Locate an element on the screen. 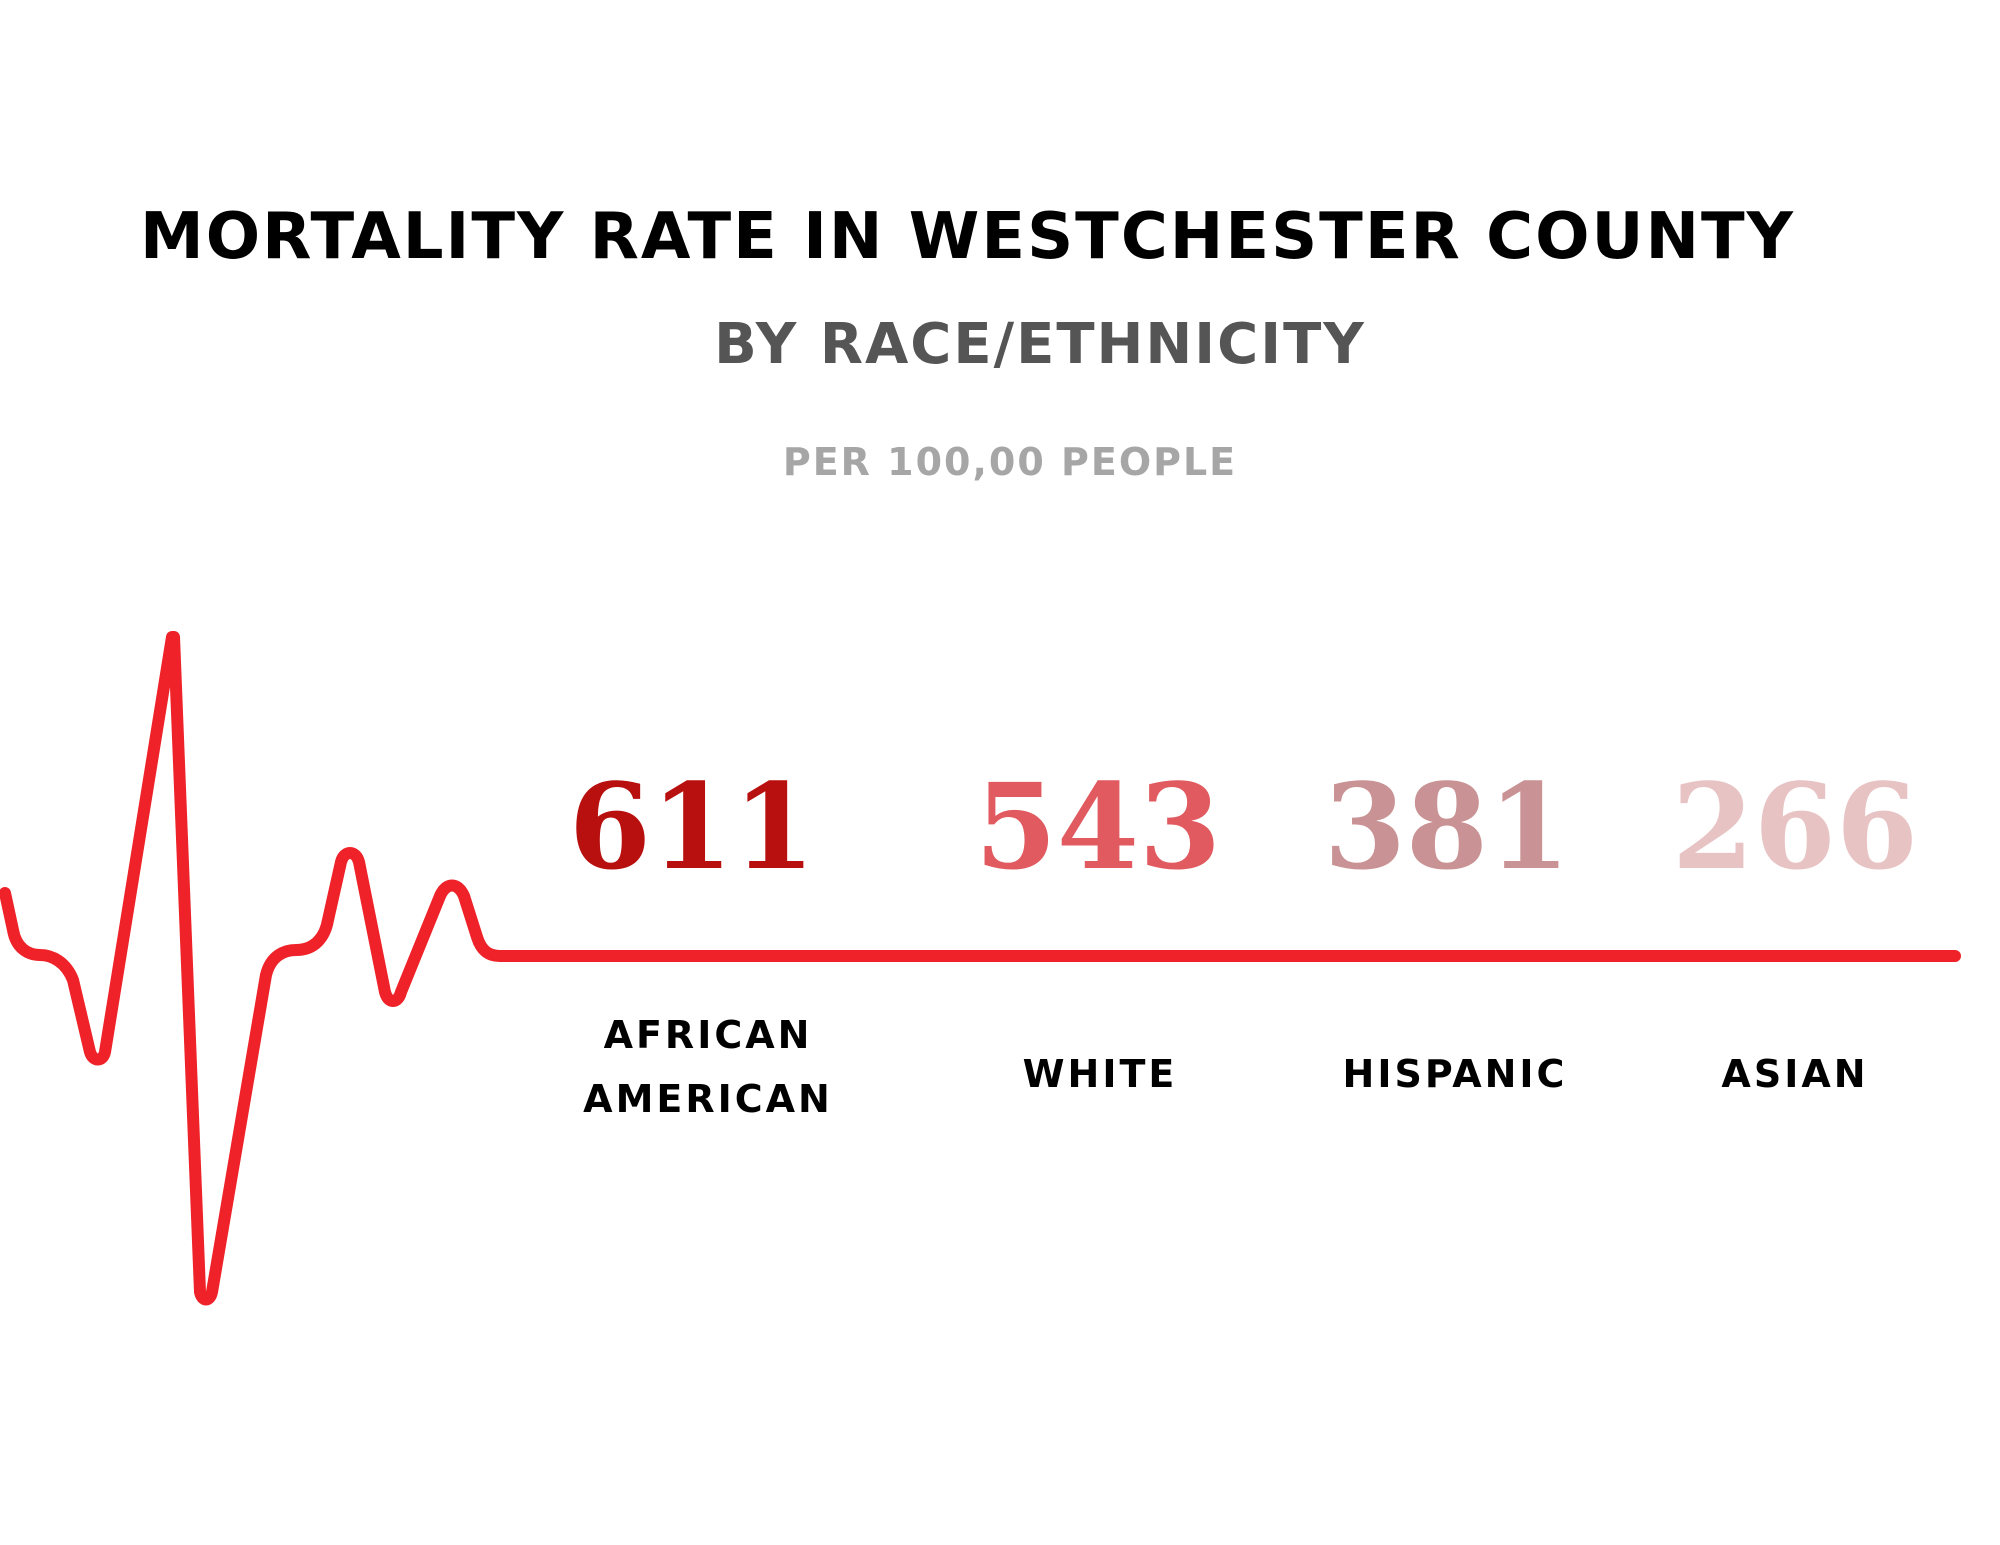  category-label: AFRICAN AMERICAN is located at coordinates (708, 1067).